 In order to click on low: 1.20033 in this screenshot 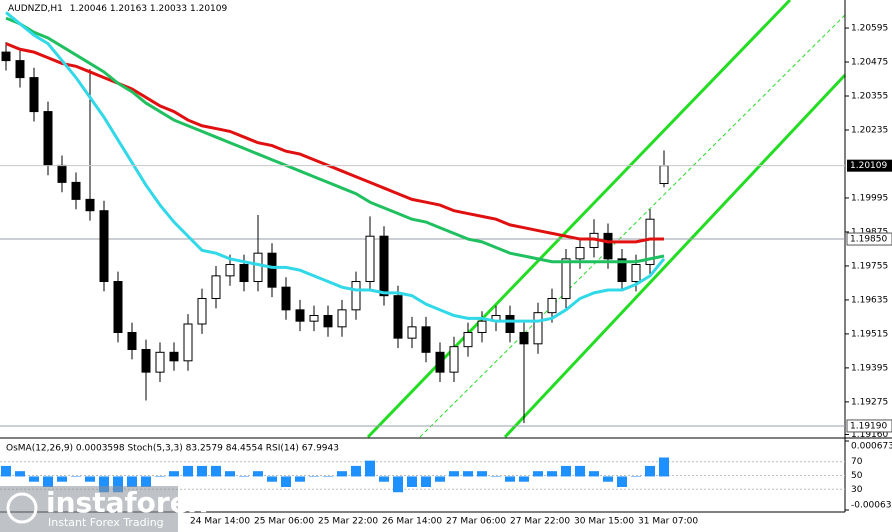, I will do `click(168, 9)`.